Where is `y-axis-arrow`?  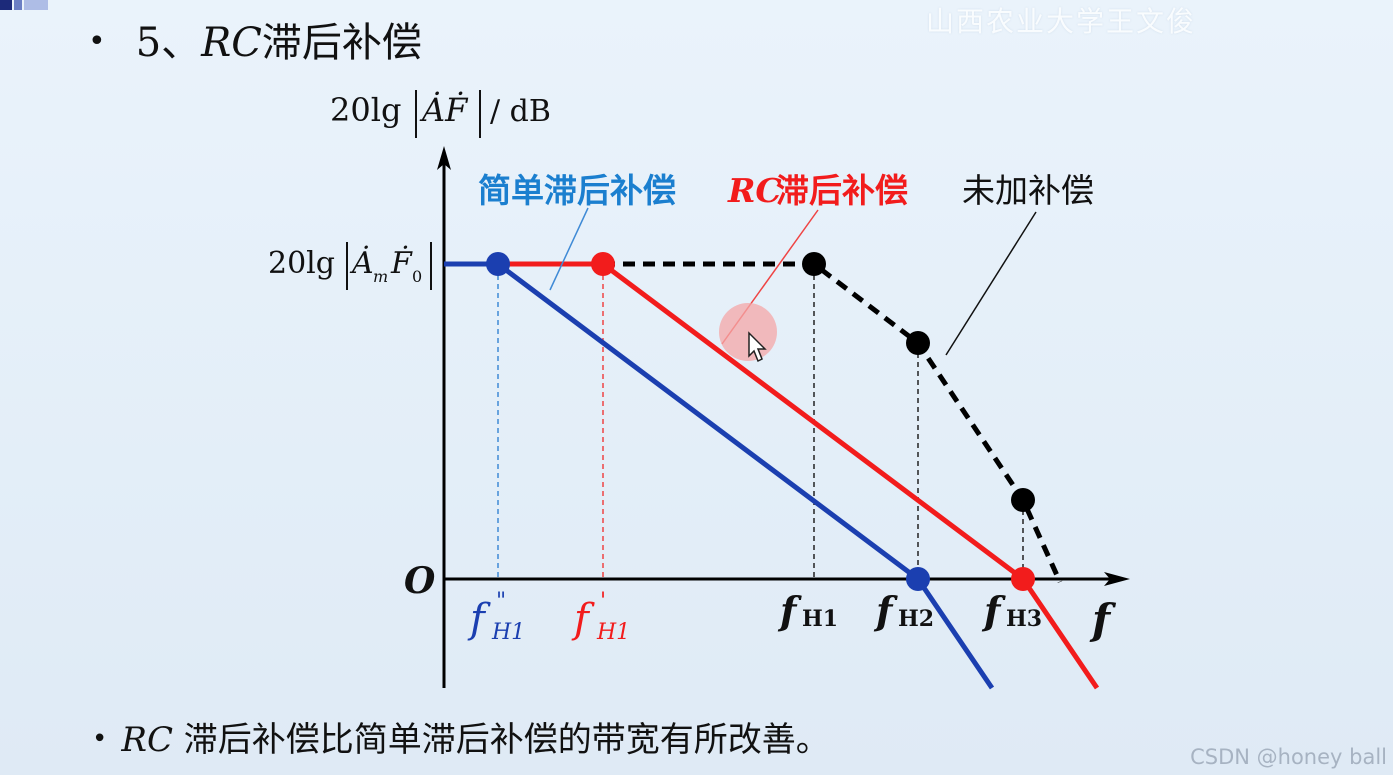
y-axis-arrow is located at coordinates (444, 158).